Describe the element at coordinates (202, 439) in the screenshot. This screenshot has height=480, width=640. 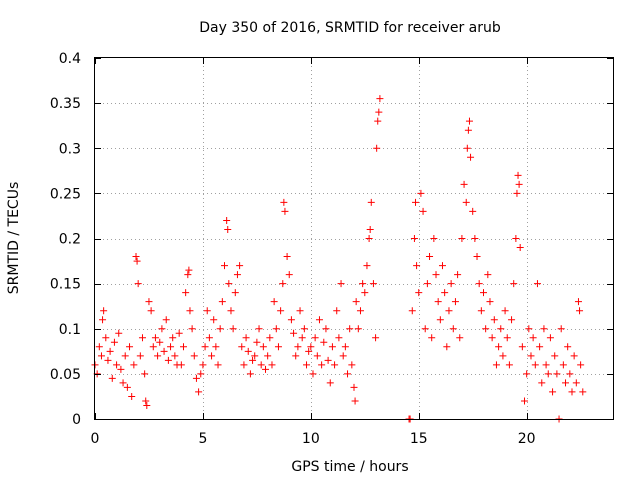
I see `x-tick-label: 5` at that location.